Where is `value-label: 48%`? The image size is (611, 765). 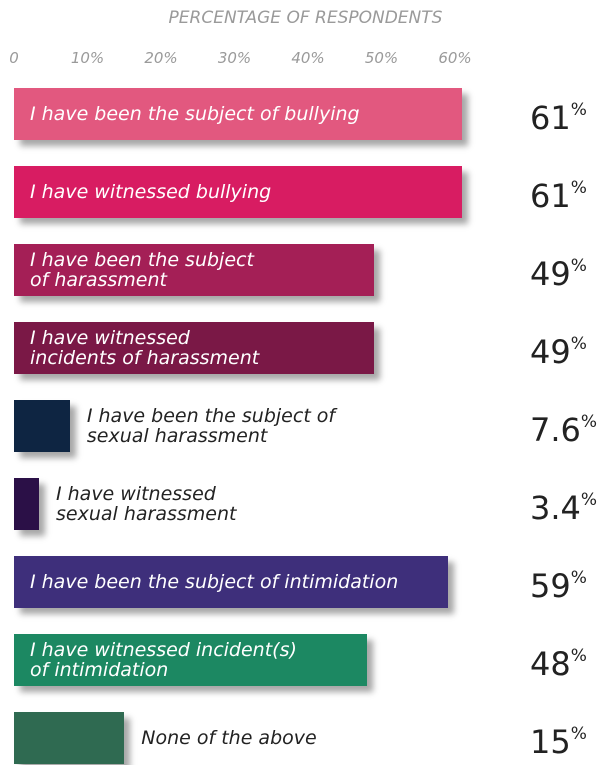 value-label: 48% is located at coordinates (558, 664).